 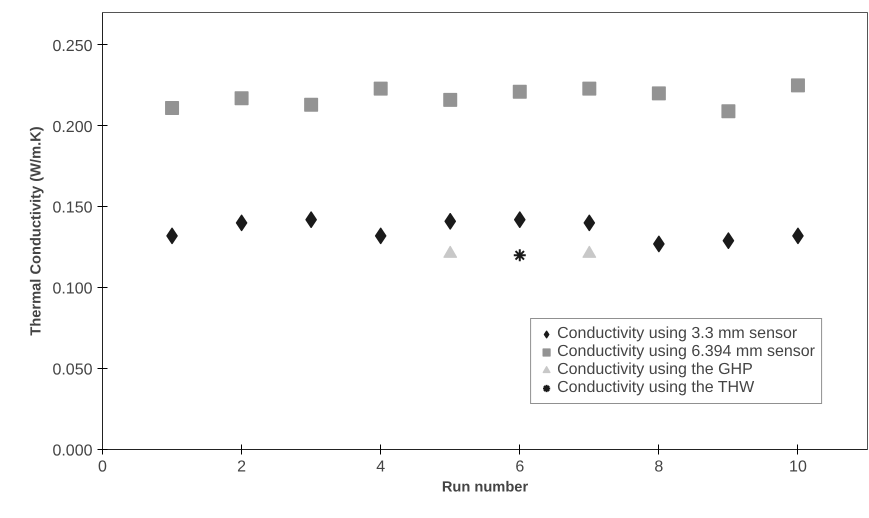 I want to click on x-tick-label: 10, so click(x=798, y=467).